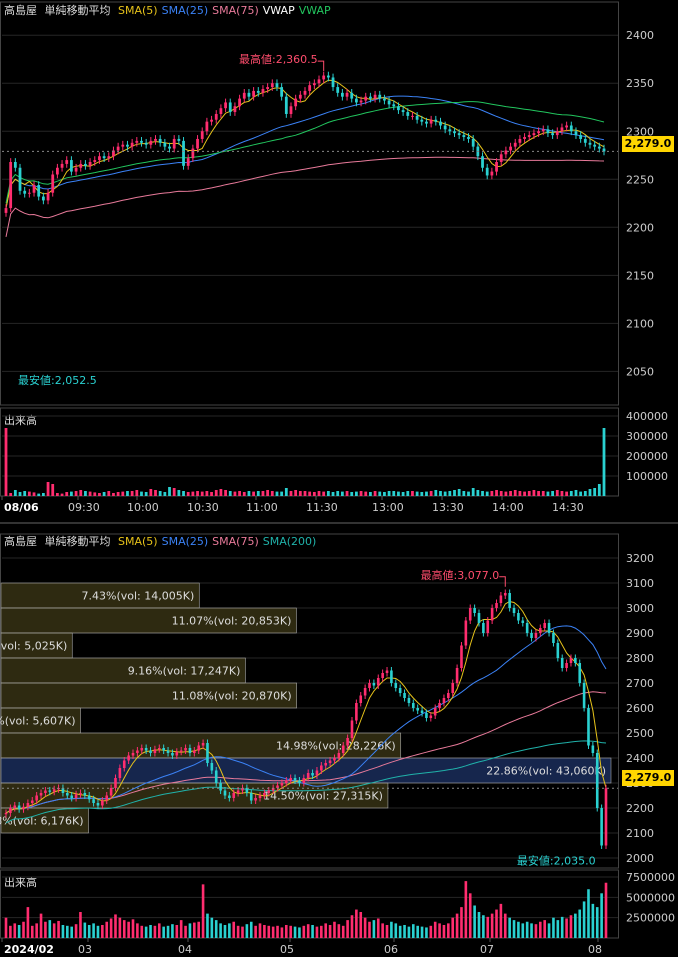 The width and height of the screenshot is (678, 957). I want to click on x-tick-label: 09:30, so click(84, 507).